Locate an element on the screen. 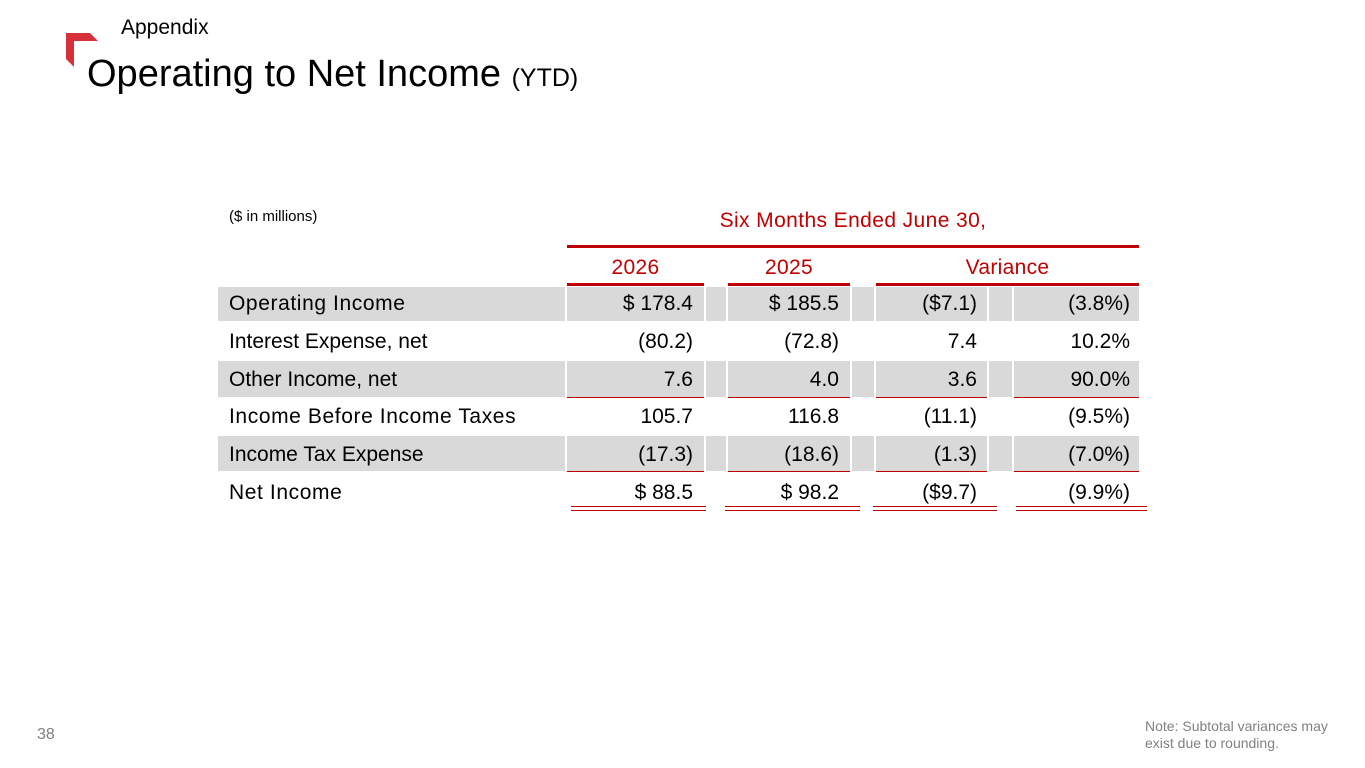 The image size is (1365, 768). row-label-operating-income: Operating Income is located at coordinates (317, 303).